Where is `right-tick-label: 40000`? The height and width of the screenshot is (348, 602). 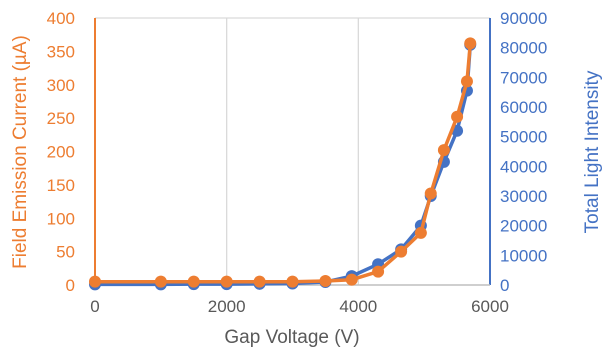 right-tick-label: 40000 is located at coordinates (523, 166).